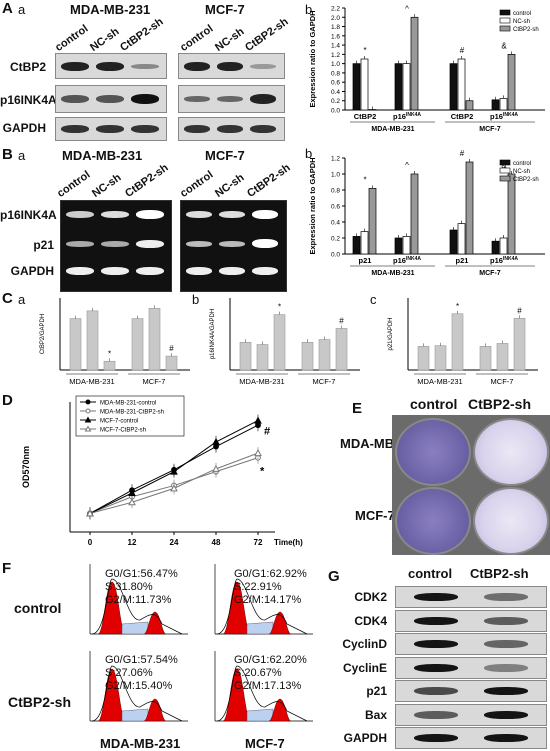 The height and width of the screenshot is (751, 550). Describe the element at coordinates (43, 245) in the screenshot. I see `gel-row-label: p21` at that location.